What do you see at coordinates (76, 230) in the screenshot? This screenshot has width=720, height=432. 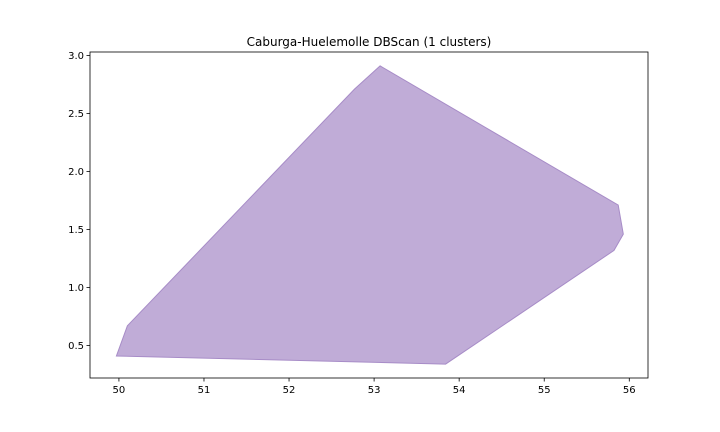 I see `y-tick-label-2: 1.5` at bounding box center [76, 230].